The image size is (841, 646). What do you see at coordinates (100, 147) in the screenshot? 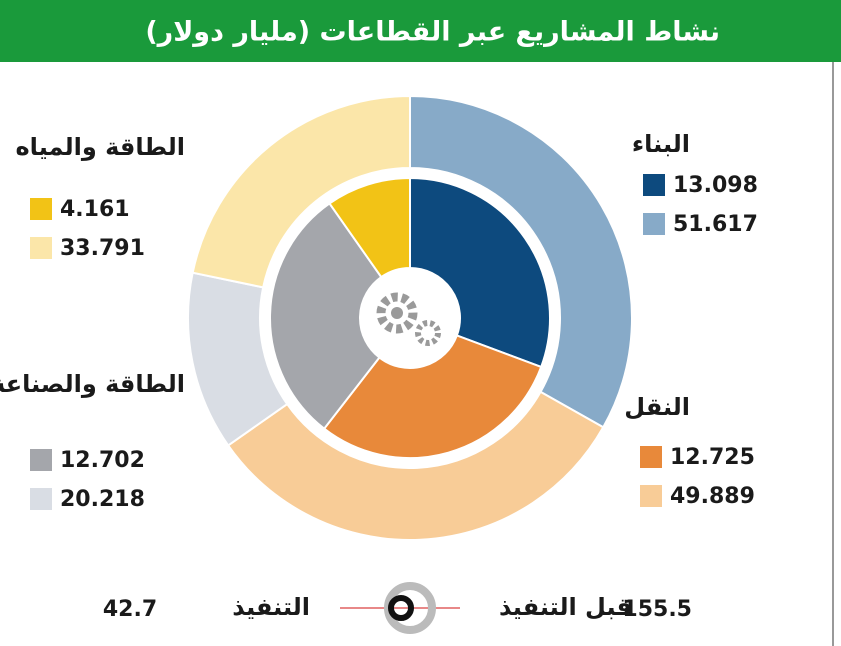
I see `legend-category: الطاقة والمياه` at bounding box center [100, 147].